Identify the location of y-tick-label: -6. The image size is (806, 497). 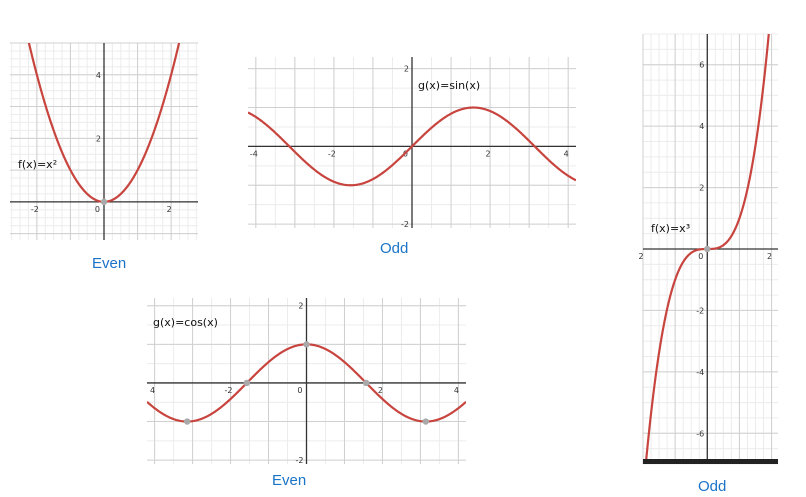
(700, 433).